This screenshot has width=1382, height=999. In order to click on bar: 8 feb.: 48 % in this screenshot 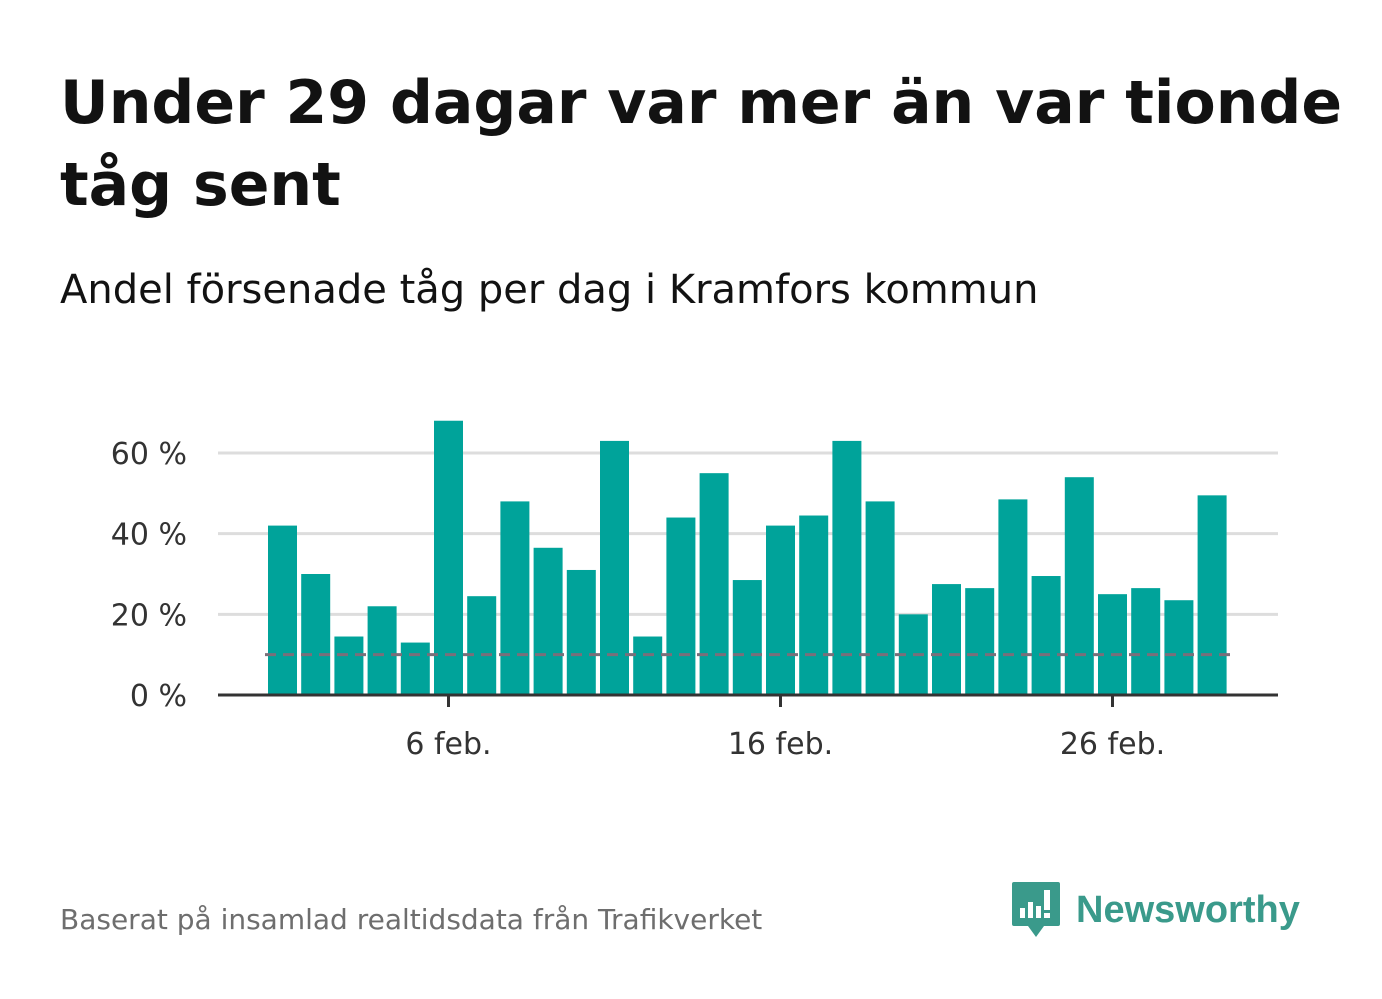, I will do `click(515, 598)`.